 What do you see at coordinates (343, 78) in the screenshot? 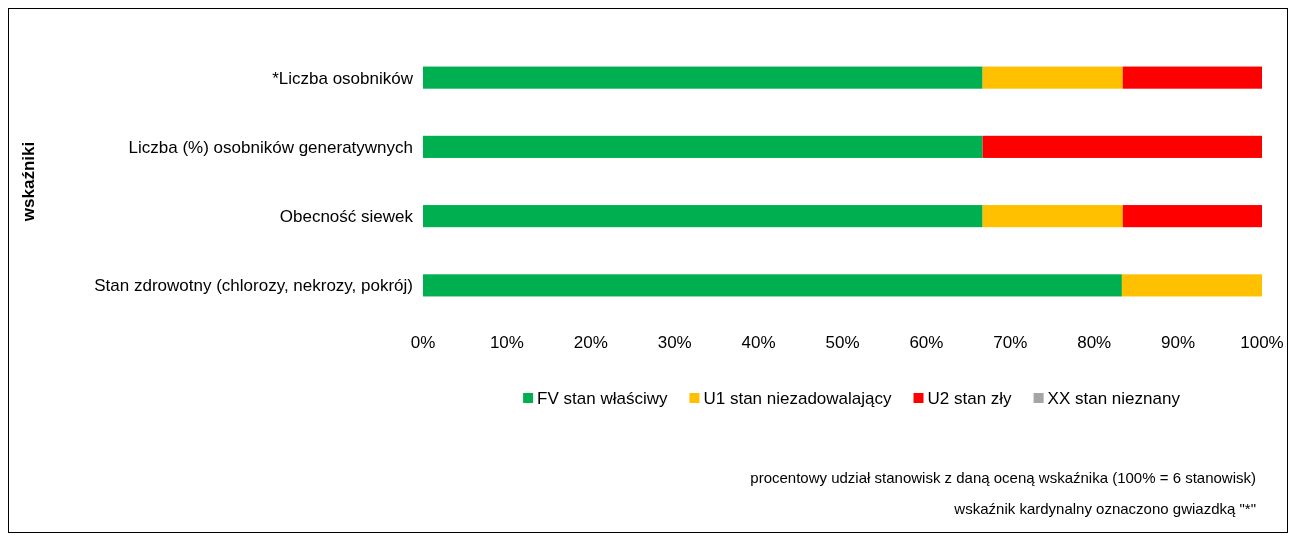
I see `y-tick-label: *Liczba osobników` at bounding box center [343, 78].